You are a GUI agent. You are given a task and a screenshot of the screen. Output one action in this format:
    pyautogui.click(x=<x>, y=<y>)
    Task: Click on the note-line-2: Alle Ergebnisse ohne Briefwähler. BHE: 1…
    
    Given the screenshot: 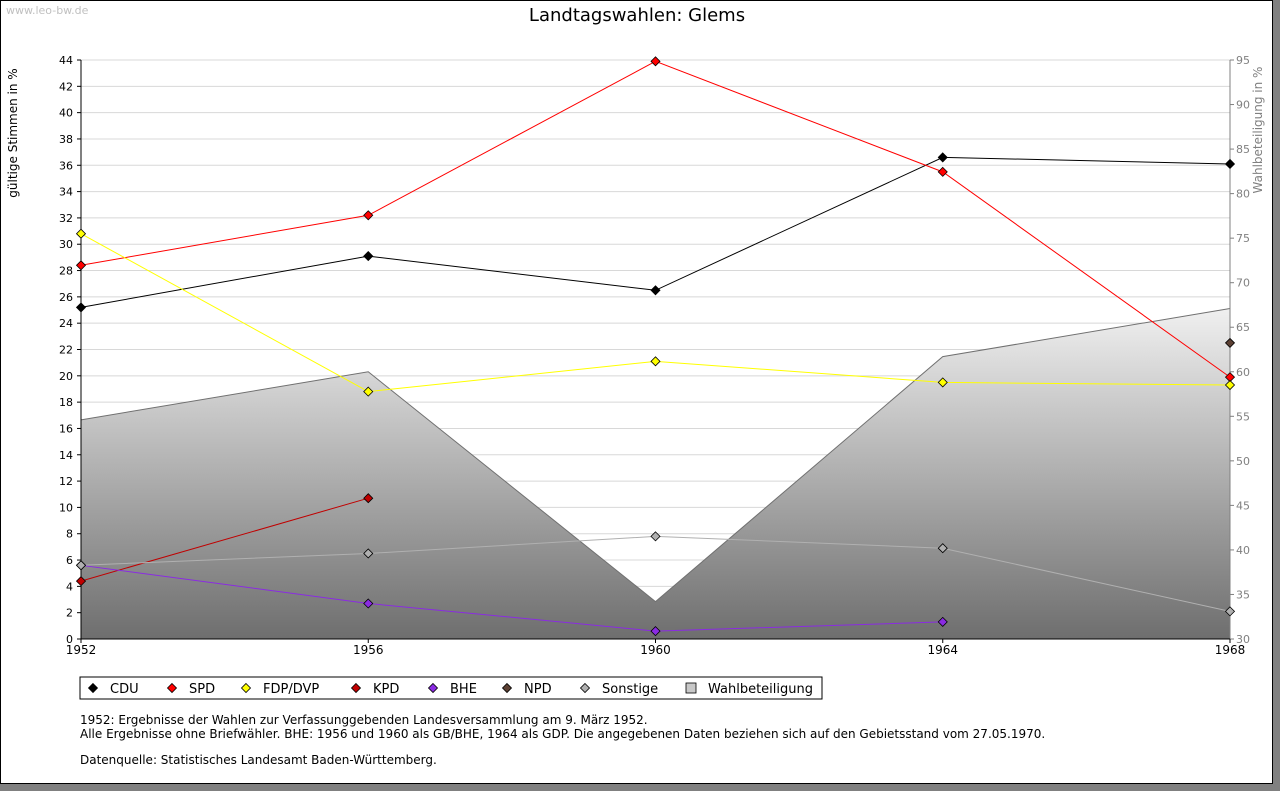 What is the action you would take?
    pyautogui.click(x=563, y=734)
    